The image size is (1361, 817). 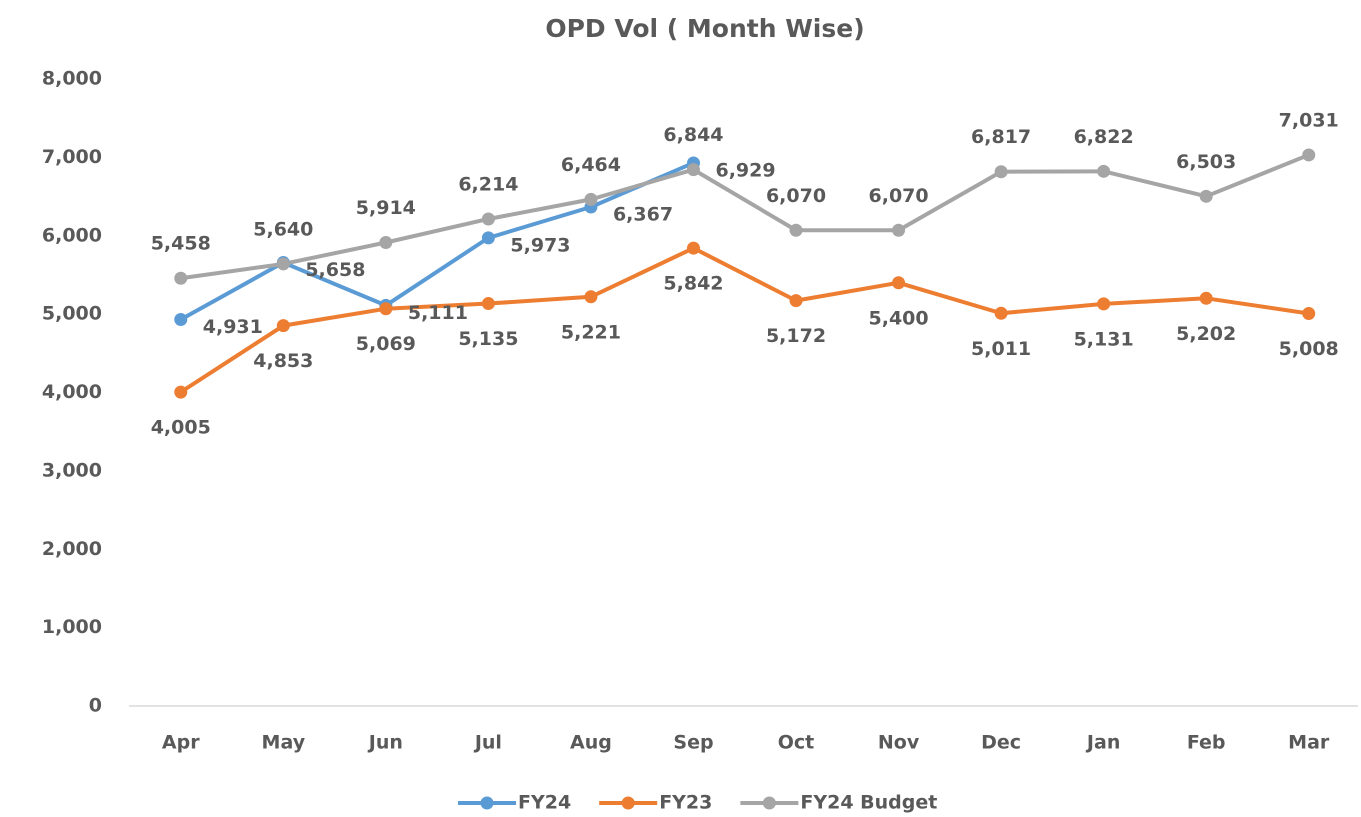 I want to click on data-label: 5,221, so click(x=591, y=332).